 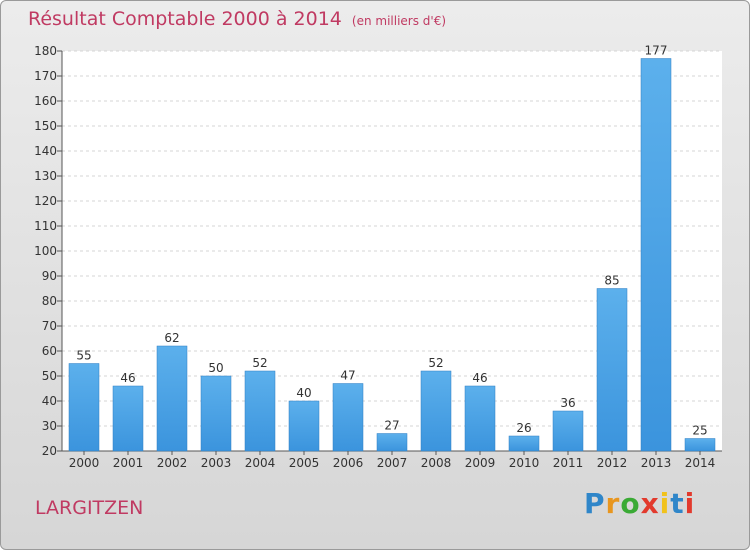 What do you see at coordinates (45, 251) in the screenshot?
I see `y-tick-label: 100` at bounding box center [45, 251].